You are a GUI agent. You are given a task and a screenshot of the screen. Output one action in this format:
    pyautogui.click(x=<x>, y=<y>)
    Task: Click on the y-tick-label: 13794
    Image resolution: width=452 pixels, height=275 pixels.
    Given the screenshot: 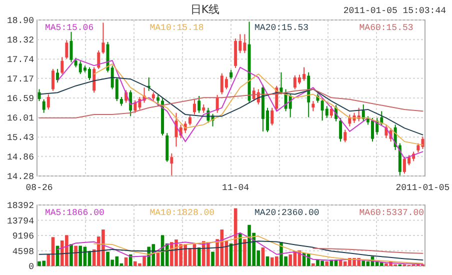 What is the action you would take?
    pyautogui.click(x=20, y=221)
    